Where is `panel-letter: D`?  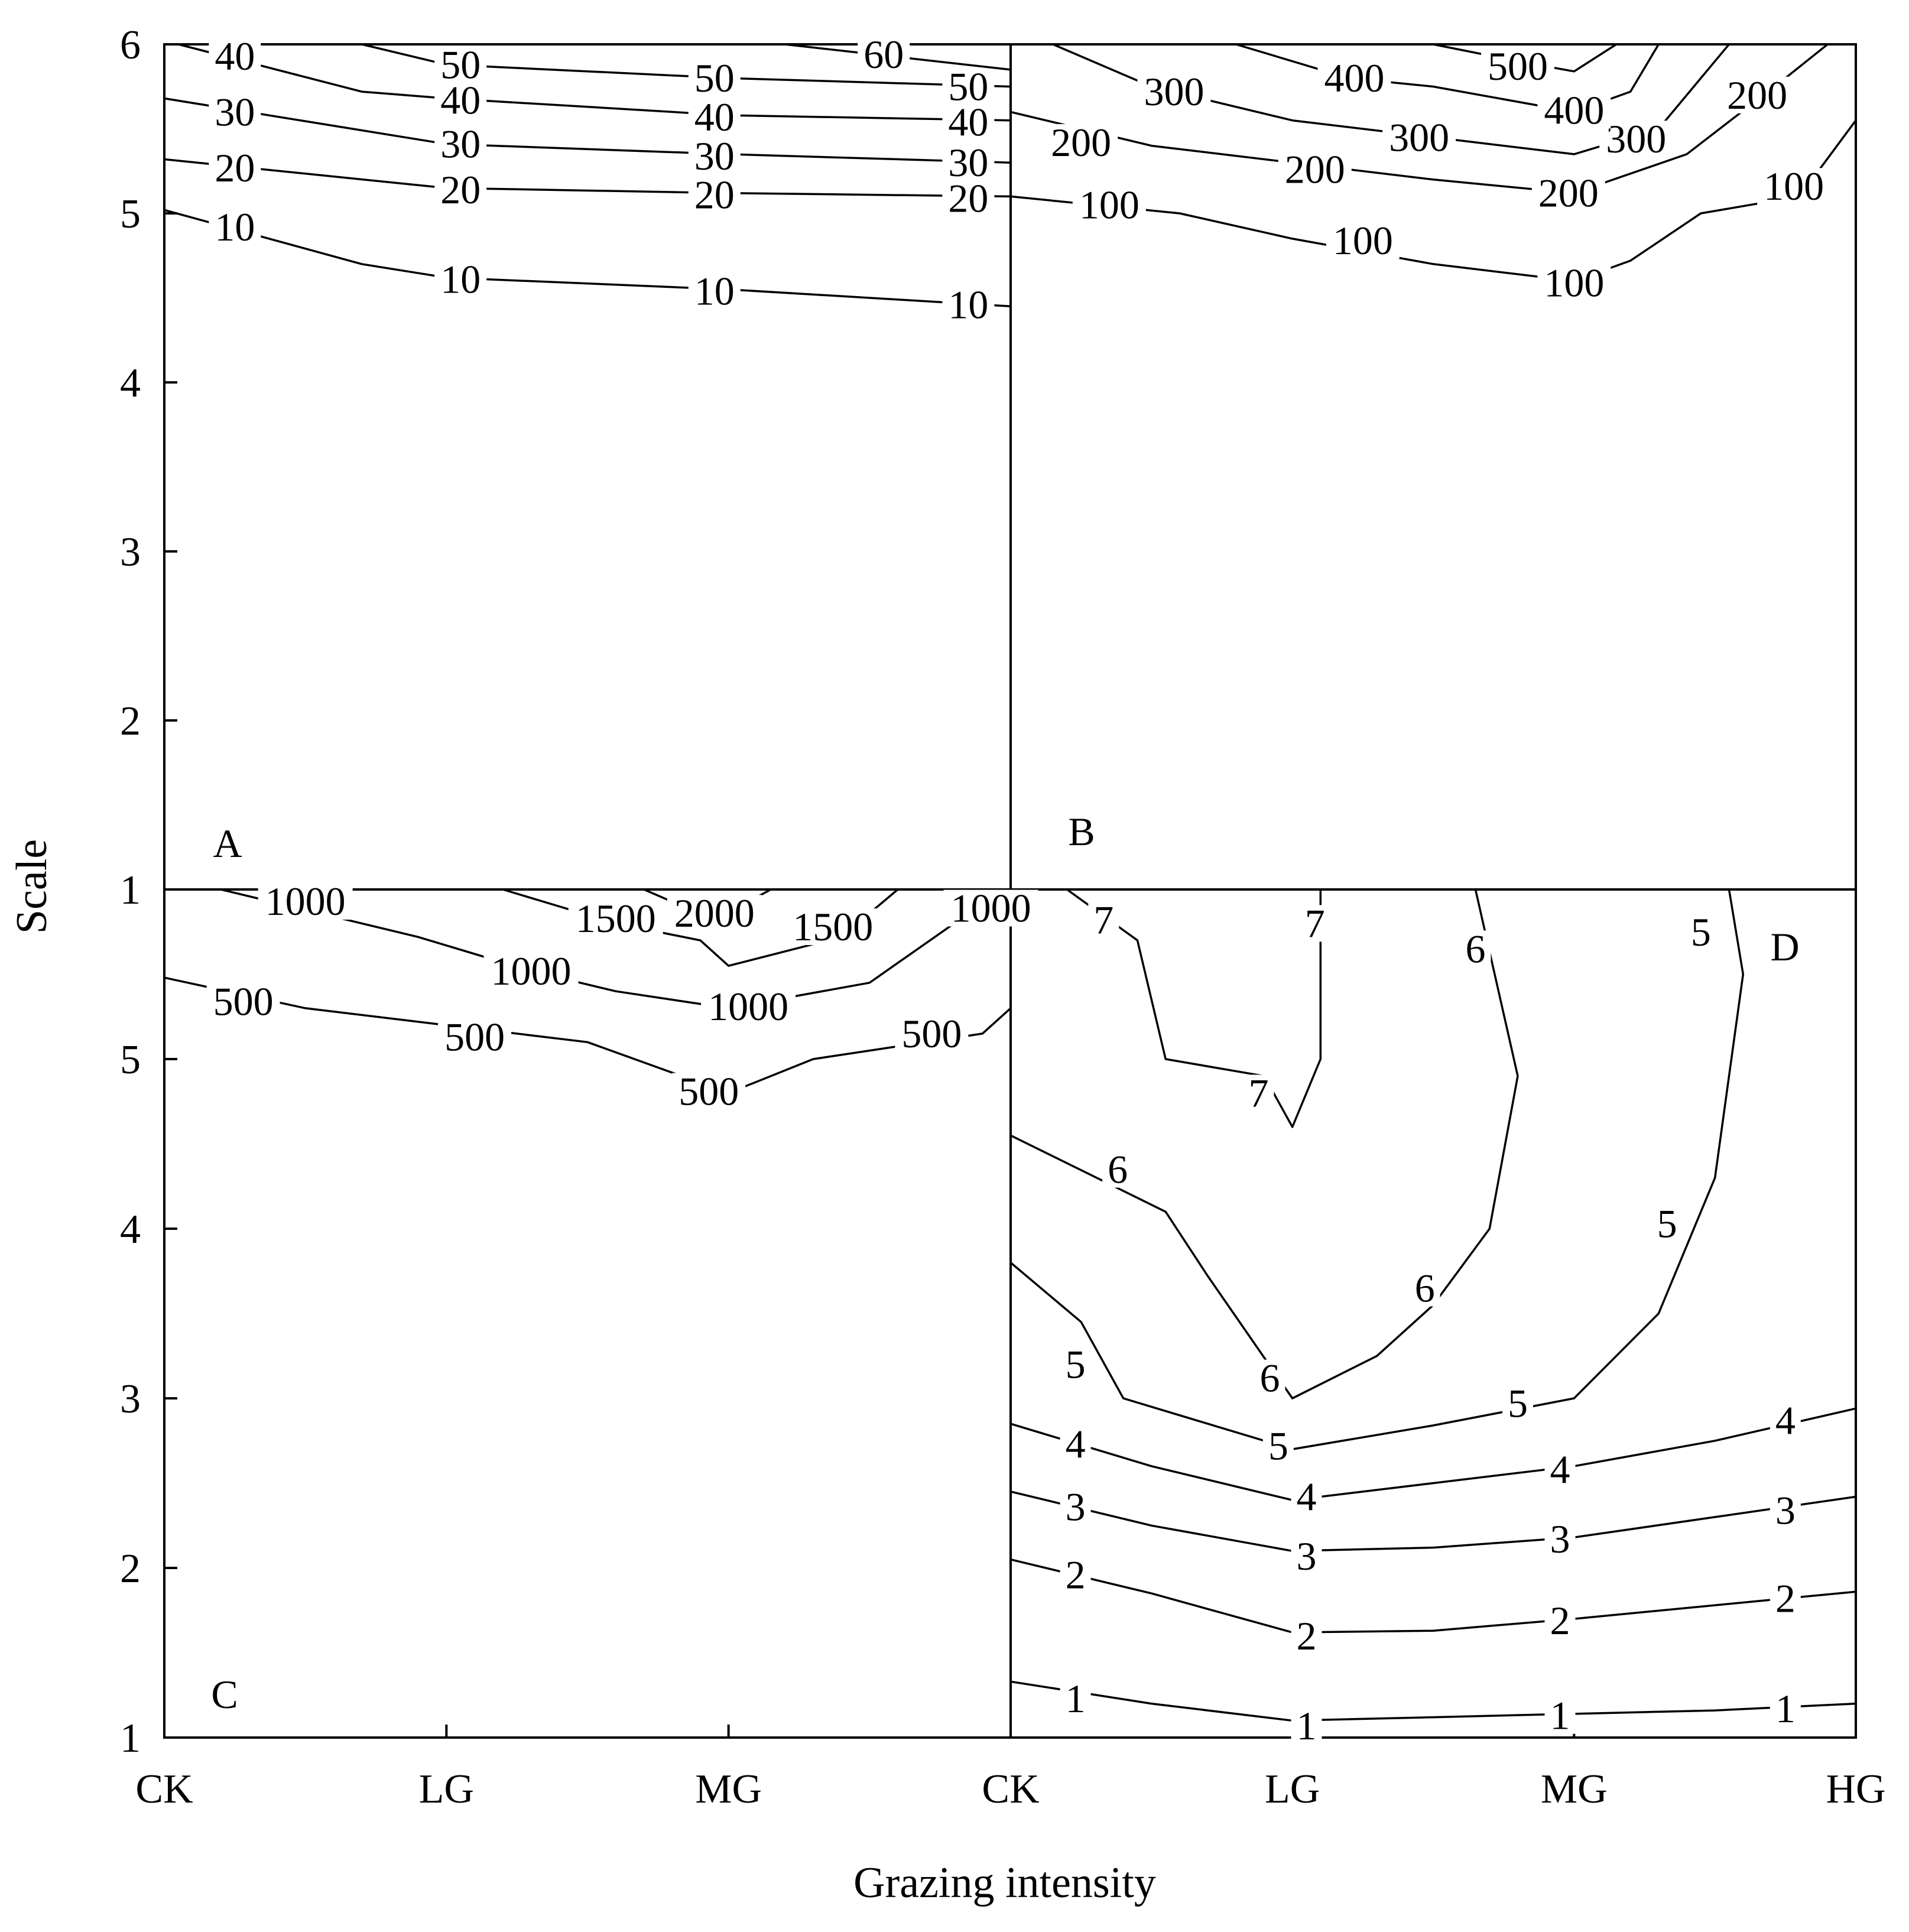
panel-letter: D is located at coordinates (1784, 947).